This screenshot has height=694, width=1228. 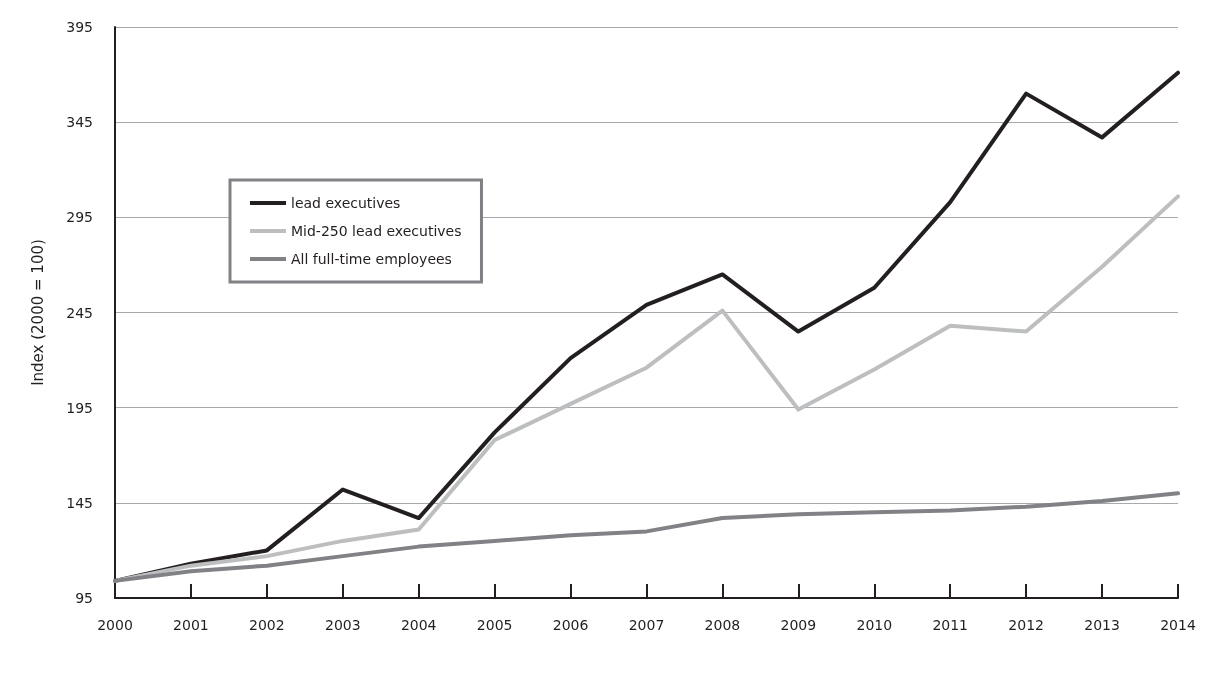 I want to click on y-tick-label: 395, so click(x=79, y=27).